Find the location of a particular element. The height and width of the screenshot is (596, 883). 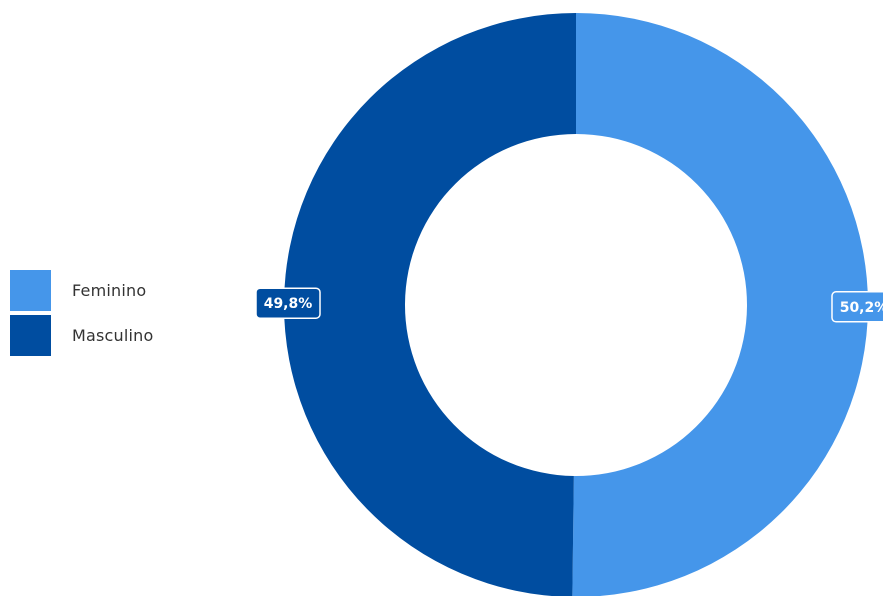

data-label-text: 49,8% is located at coordinates (288, 304).